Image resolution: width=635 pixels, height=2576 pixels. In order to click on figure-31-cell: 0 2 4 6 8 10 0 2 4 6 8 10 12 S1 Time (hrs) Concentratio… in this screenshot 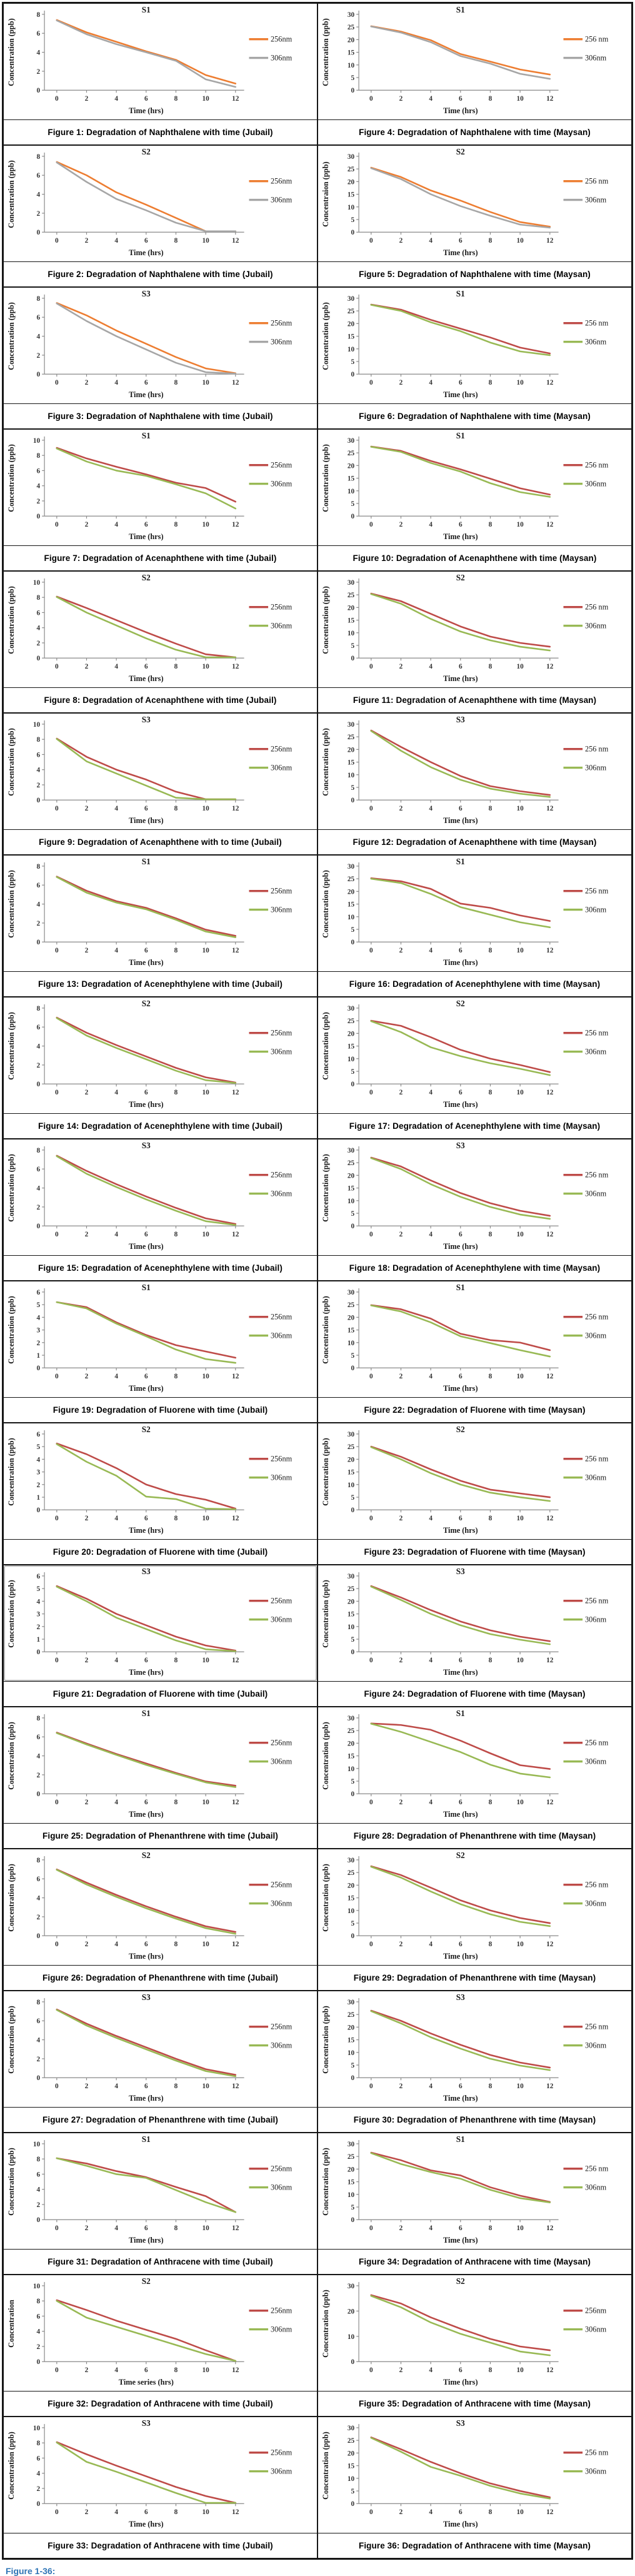, I will do `click(160, 2204)`.